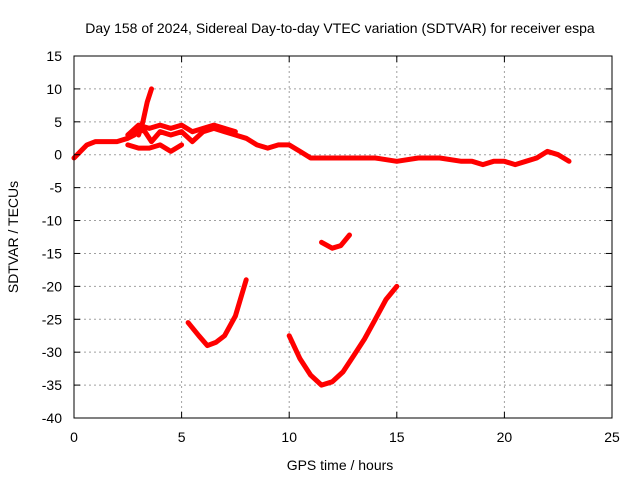 This screenshot has height=480, width=640. I want to click on x-tick-label: 0, so click(74, 437).